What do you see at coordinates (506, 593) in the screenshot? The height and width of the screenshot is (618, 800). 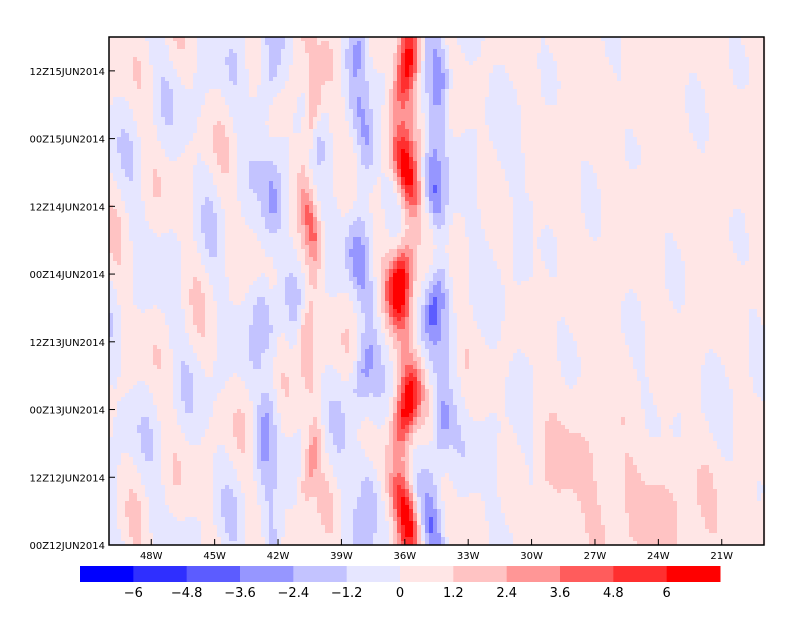 I see `colorbar-label: 2.4` at bounding box center [506, 593].